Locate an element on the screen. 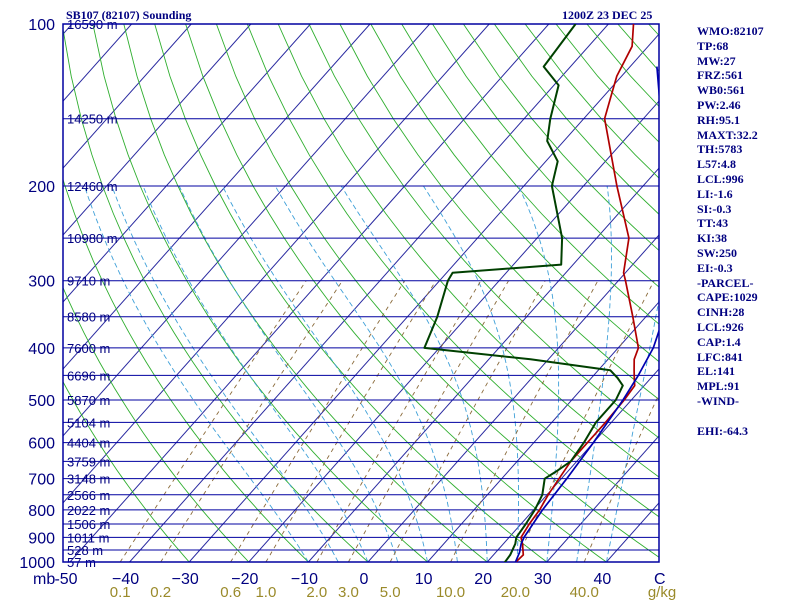 The image size is (800, 600). index-item: CINH:28 is located at coordinates (721, 312).